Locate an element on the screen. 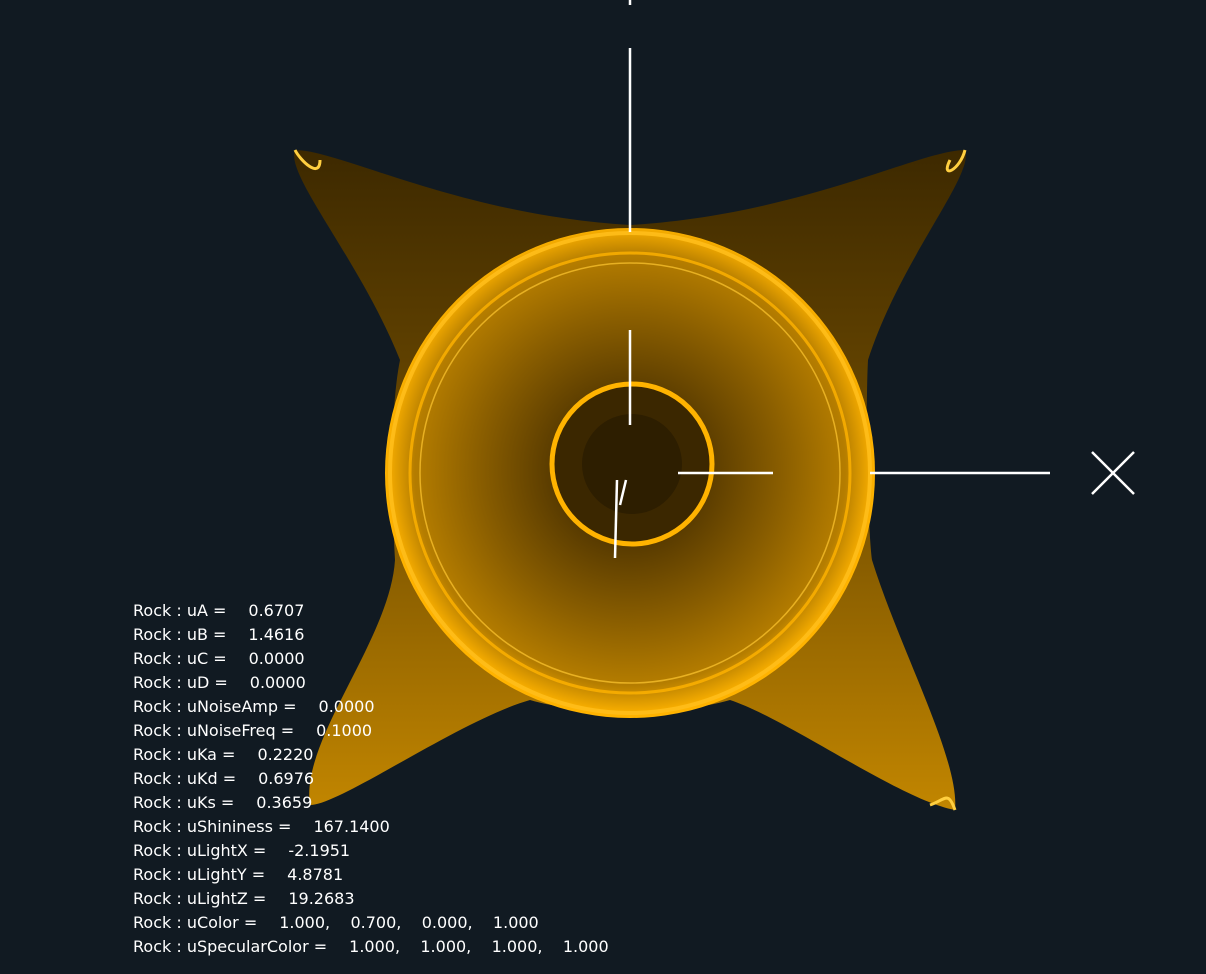 Image resolution: width=1206 pixels, height=974 pixels. z-axis-b is located at coordinates (623, 492).